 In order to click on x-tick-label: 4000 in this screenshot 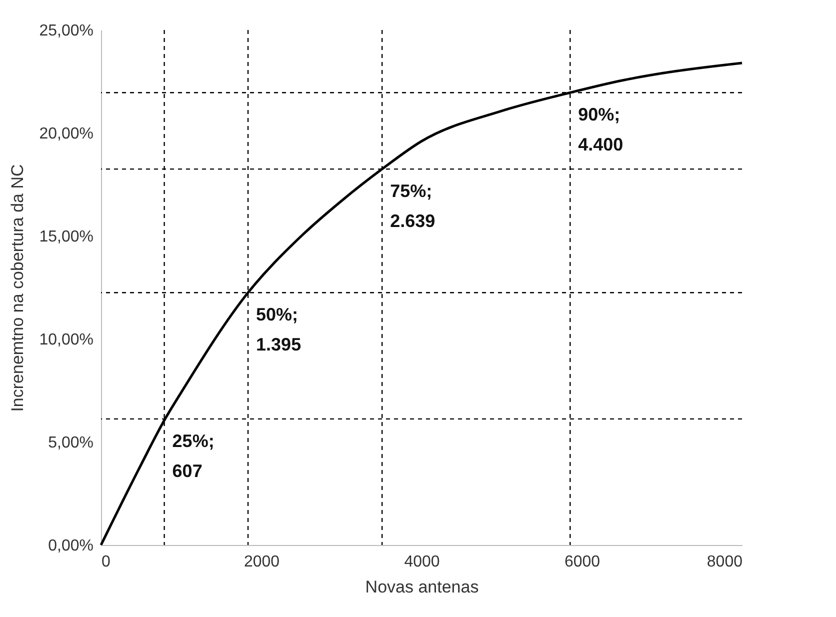, I will do `click(422, 562)`.